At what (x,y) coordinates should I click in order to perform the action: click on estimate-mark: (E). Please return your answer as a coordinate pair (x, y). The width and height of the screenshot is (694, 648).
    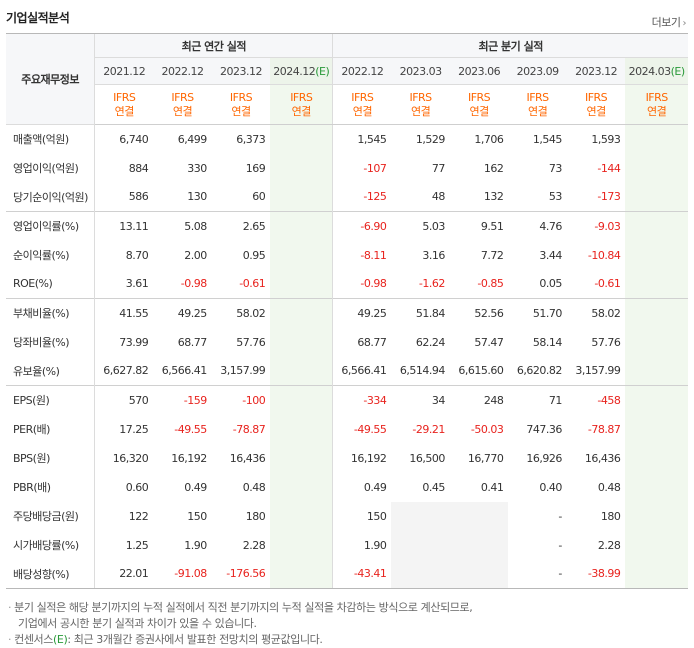
    Looking at the image, I should click on (322, 71).